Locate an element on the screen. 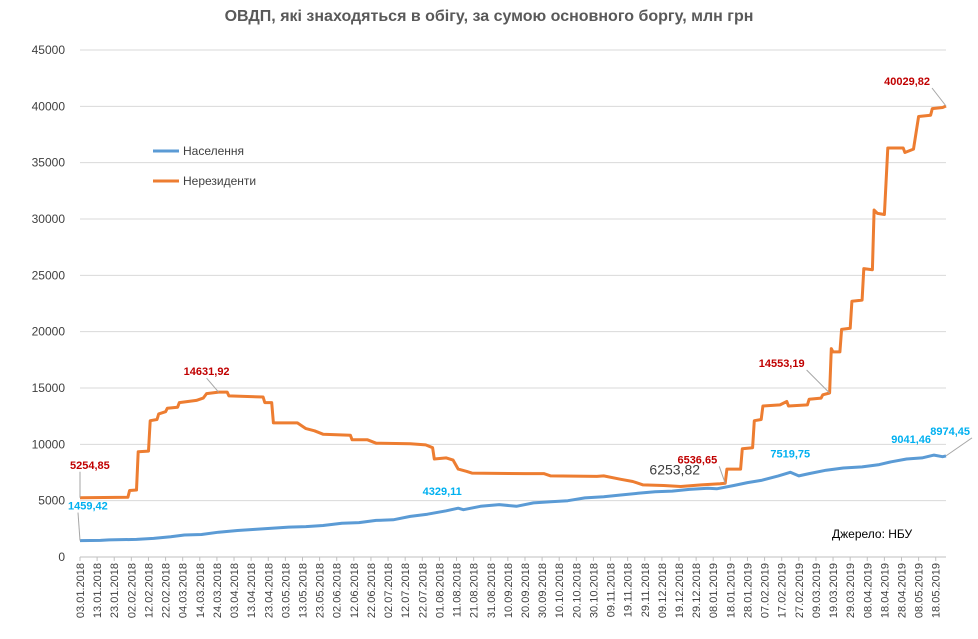 Image resolution: width=978 pixels, height=639 pixels. data-label: 4329,11 is located at coordinates (442, 492).